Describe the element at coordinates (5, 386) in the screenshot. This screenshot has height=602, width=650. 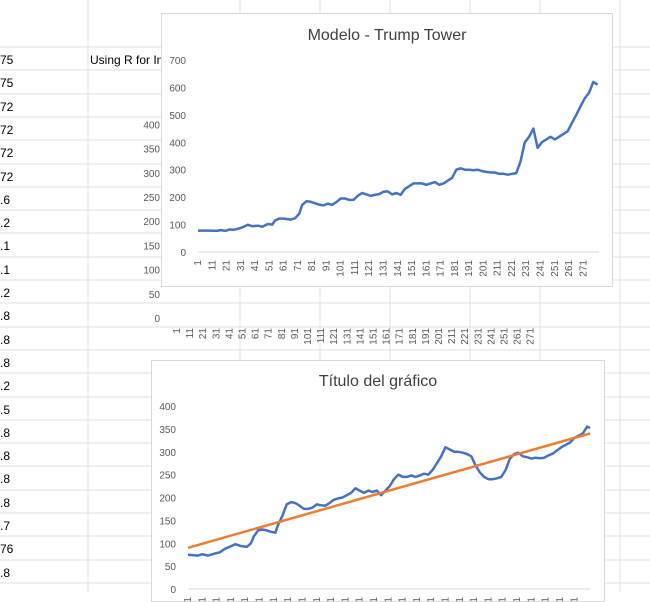
I see `cell-a-value: .2` at that location.